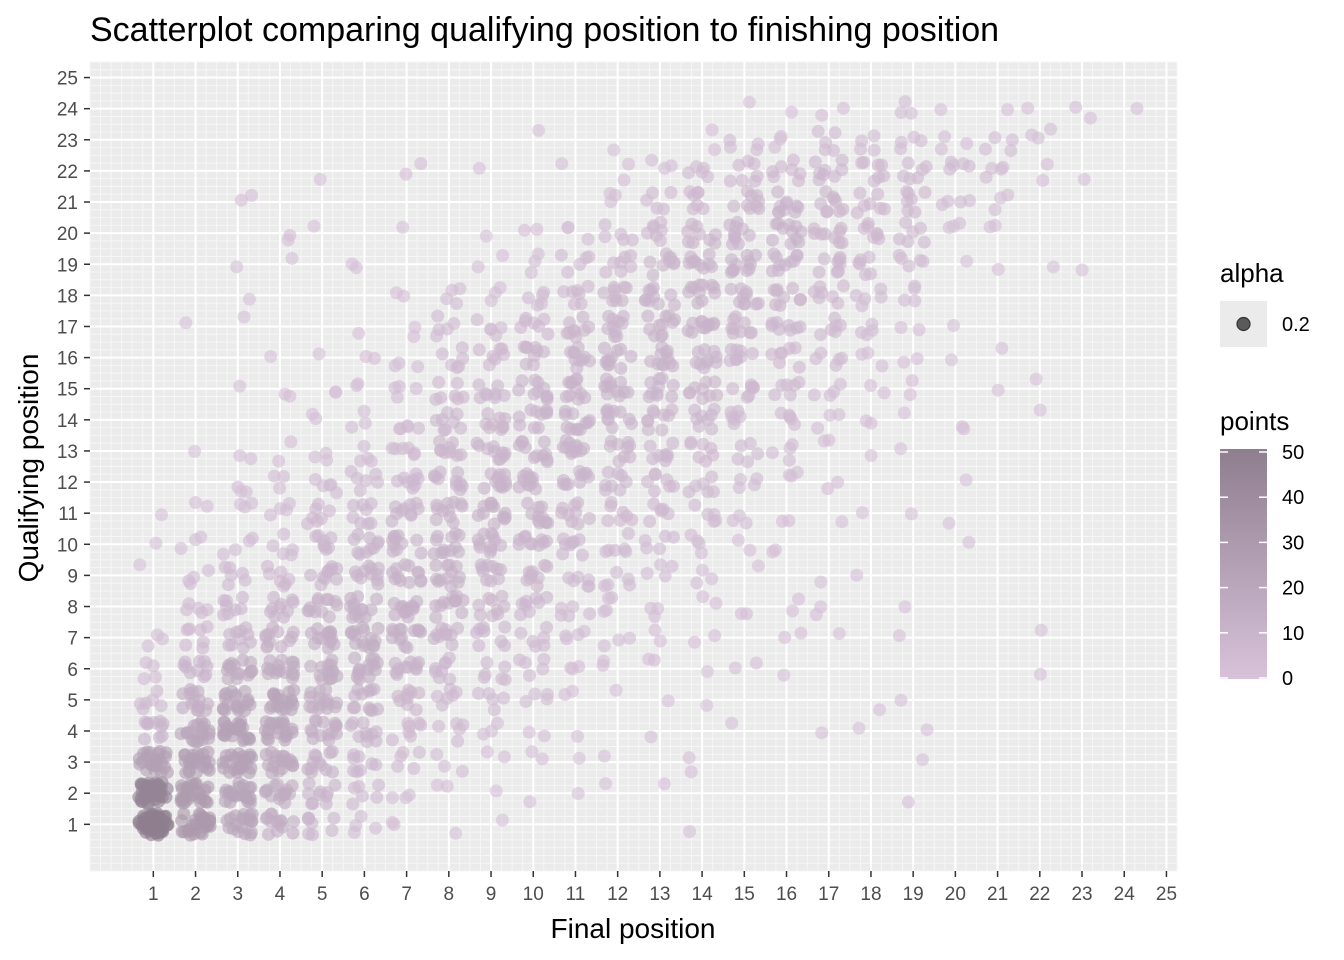 The width and height of the screenshot is (1344, 960). Describe the element at coordinates (1293, 498) in the screenshot. I see `color-legend-label: 40` at that location.